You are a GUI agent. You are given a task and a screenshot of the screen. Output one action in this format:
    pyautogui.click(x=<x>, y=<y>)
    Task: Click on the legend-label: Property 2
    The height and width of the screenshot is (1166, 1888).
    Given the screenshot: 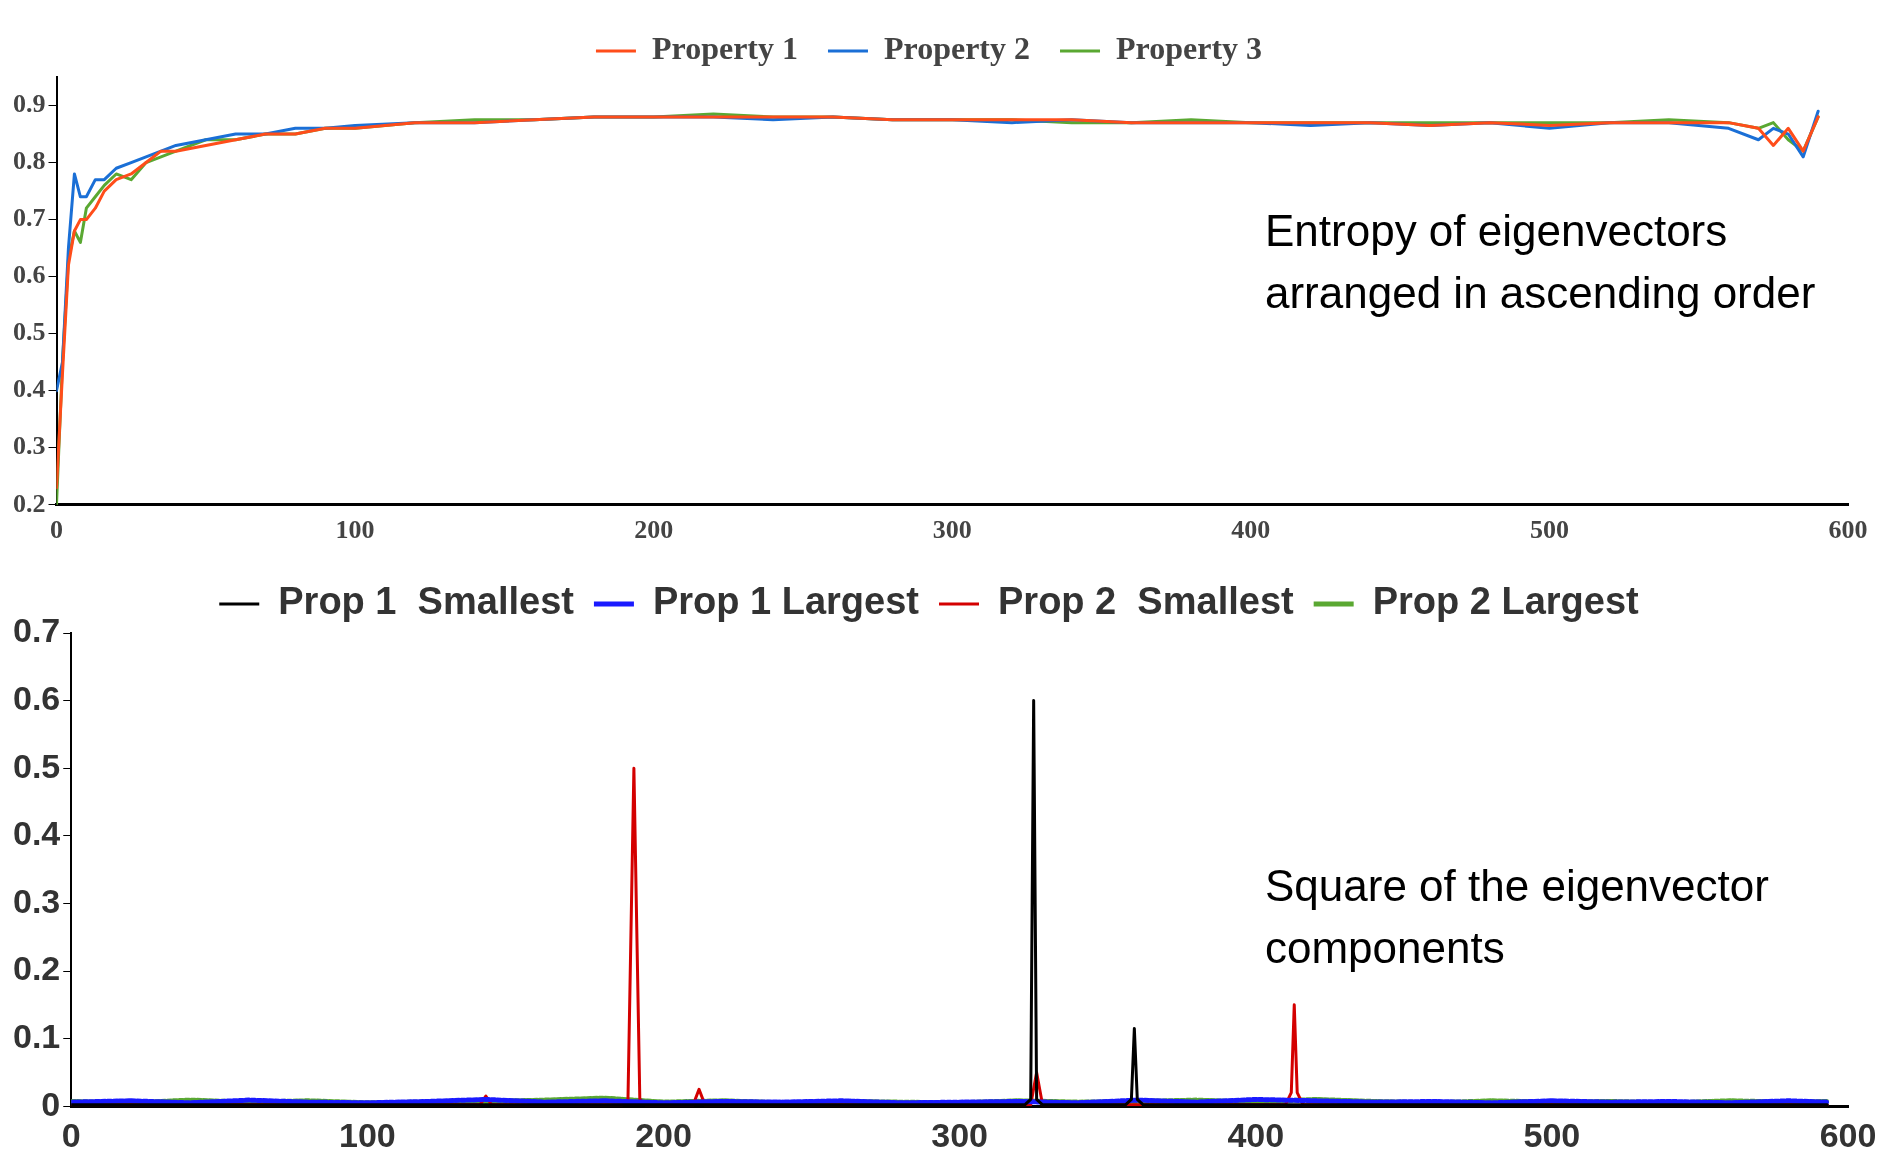 What is the action you would take?
    pyautogui.click(x=957, y=48)
    